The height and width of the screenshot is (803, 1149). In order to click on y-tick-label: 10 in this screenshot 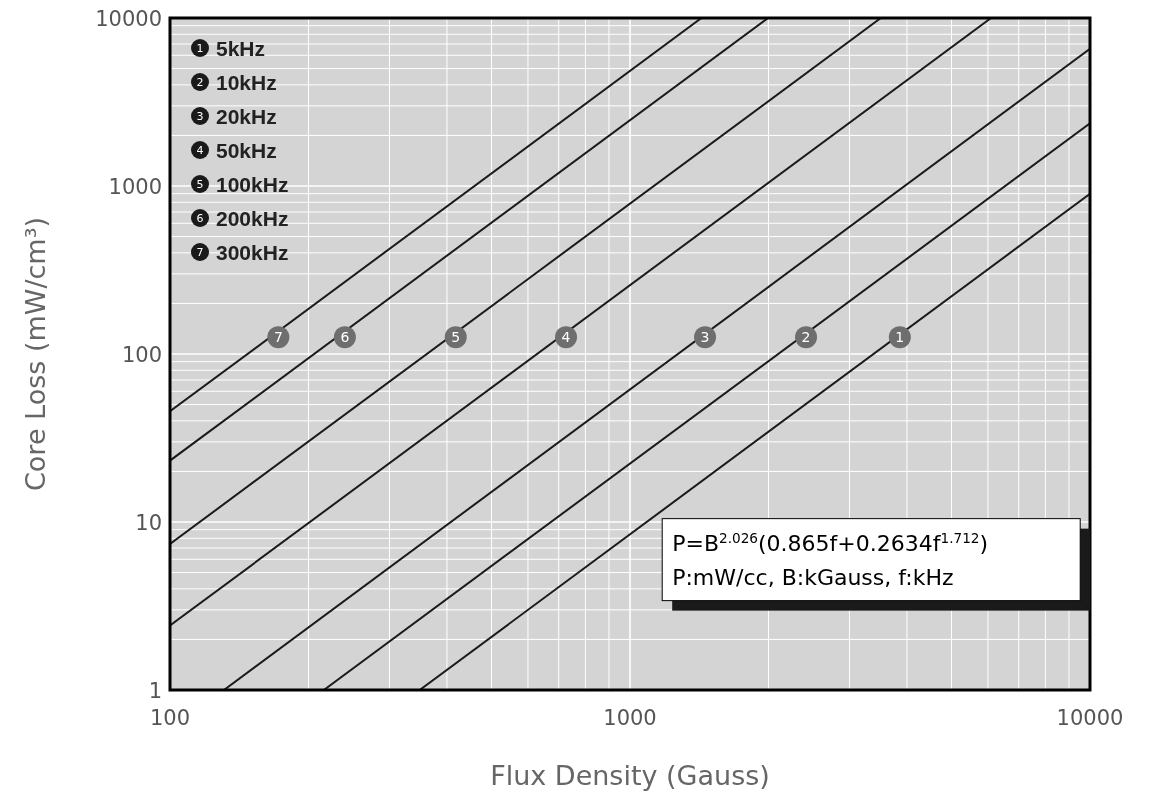, I will do `click(148, 522)`.